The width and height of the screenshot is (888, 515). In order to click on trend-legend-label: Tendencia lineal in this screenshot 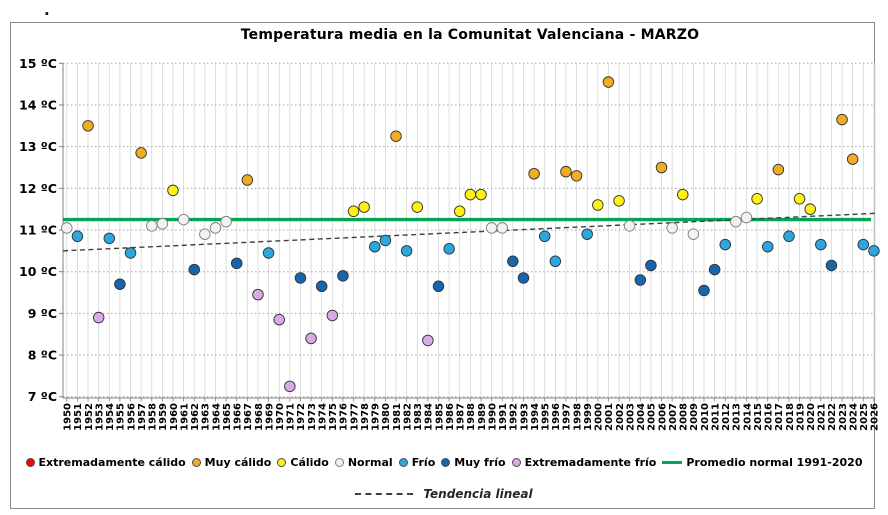, I will do `click(478, 494)`.